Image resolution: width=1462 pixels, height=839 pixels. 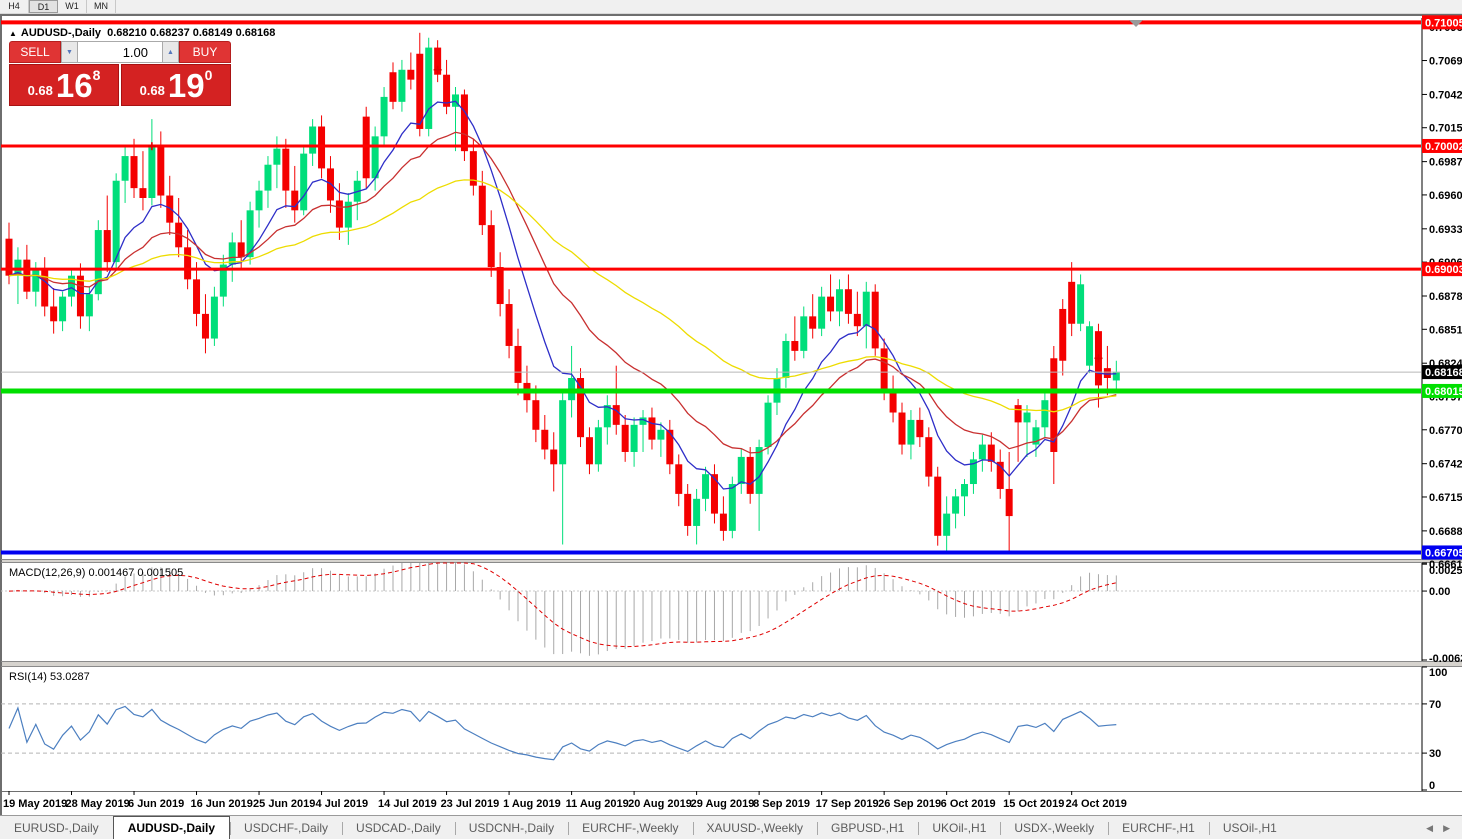 What do you see at coordinates (72, 6) in the screenshot?
I see `timeframe-w1: W1` at bounding box center [72, 6].